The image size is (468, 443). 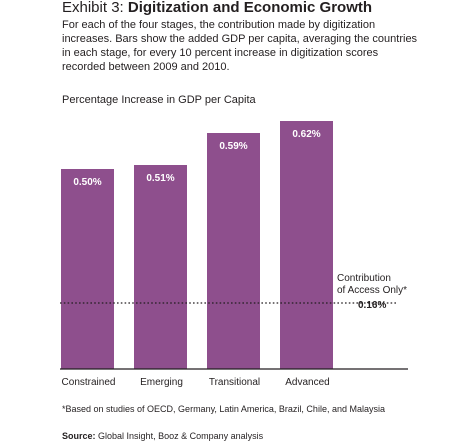 I want to click on category-label-transitional: Transitional, so click(x=234, y=382).